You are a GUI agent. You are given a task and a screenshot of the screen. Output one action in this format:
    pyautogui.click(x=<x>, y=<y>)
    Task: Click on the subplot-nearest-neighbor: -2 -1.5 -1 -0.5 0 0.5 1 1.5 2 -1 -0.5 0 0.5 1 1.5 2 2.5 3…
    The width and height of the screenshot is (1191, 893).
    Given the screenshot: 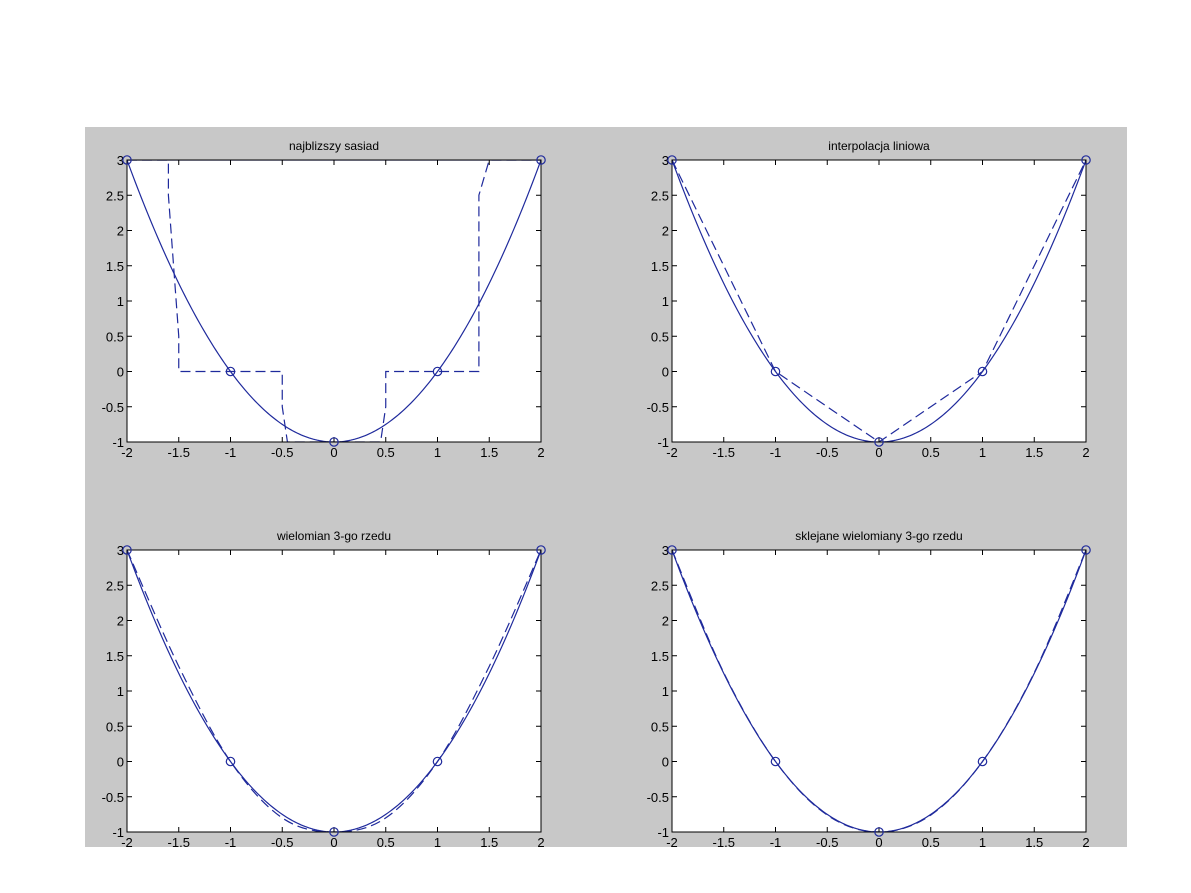 What is the action you would take?
    pyautogui.click(x=324, y=299)
    